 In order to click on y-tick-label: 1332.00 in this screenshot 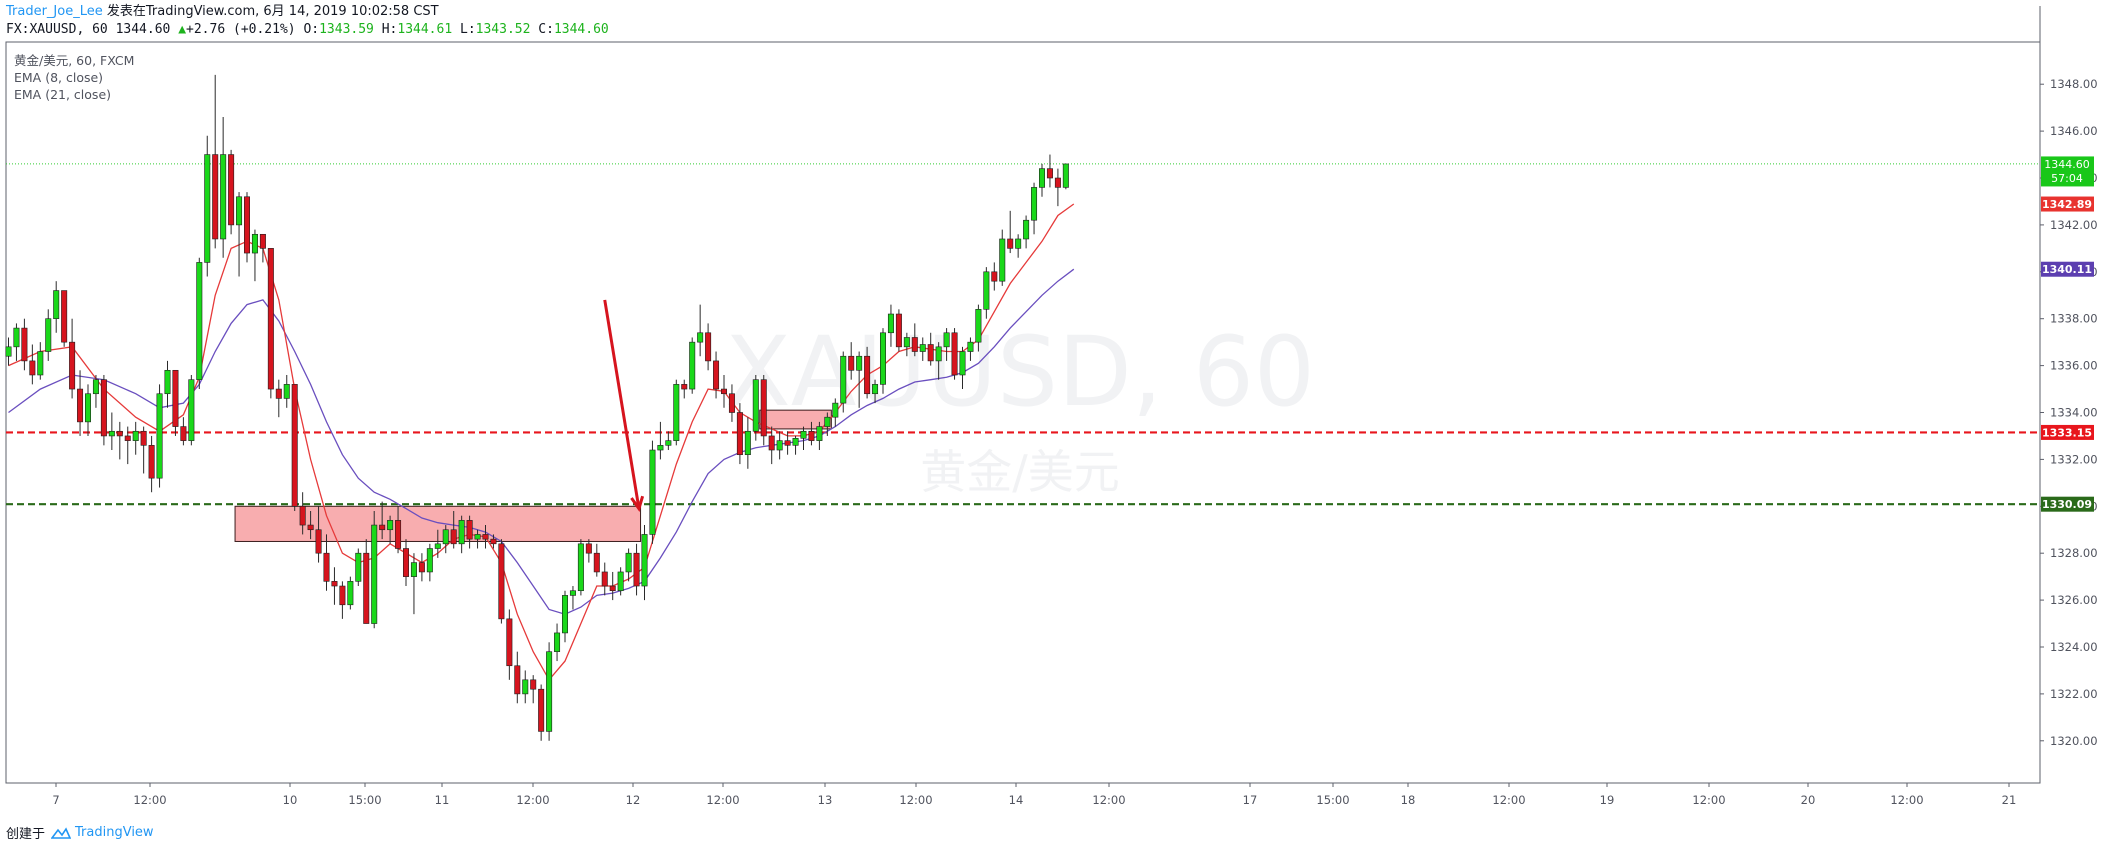, I will do `click(2074, 459)`.